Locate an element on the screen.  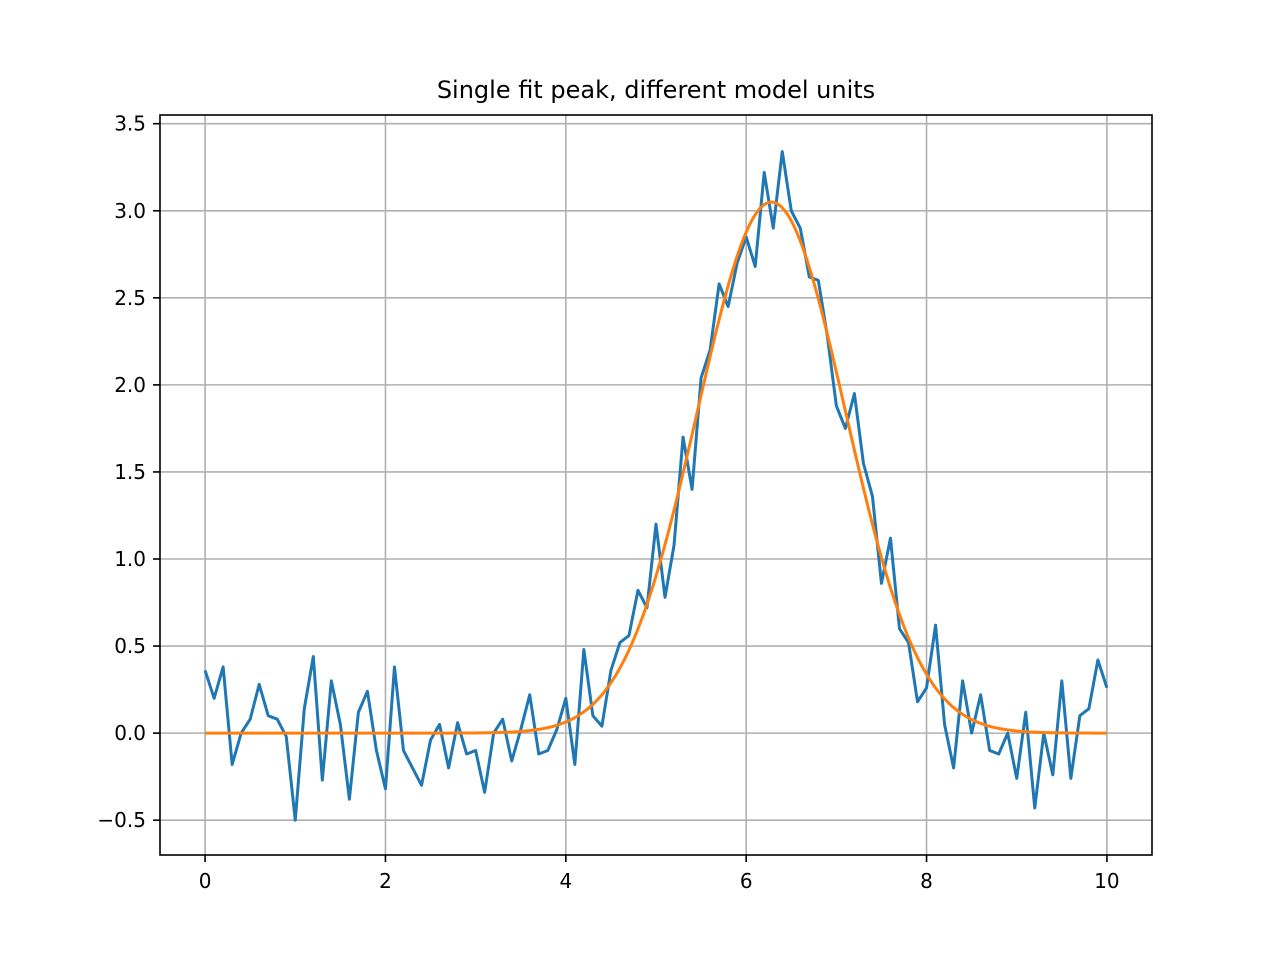
y-tick-label: 3.5 is located at coordinates (130, 124).